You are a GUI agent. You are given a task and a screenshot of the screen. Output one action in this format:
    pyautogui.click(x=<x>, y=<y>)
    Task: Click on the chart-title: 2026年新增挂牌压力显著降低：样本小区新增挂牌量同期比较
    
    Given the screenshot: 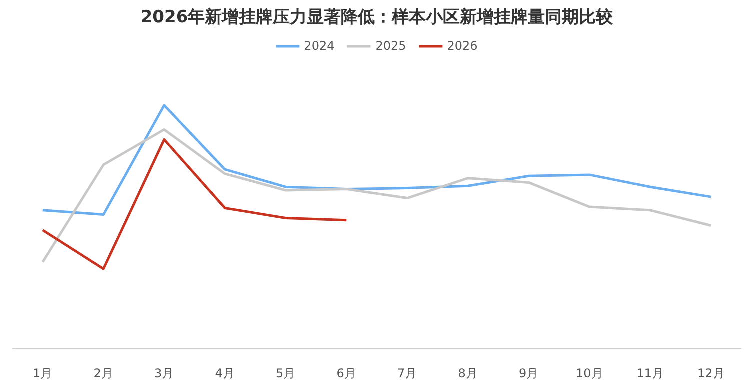 What is the action you would take?
    pyautogui.click(x=377, y=18)
    